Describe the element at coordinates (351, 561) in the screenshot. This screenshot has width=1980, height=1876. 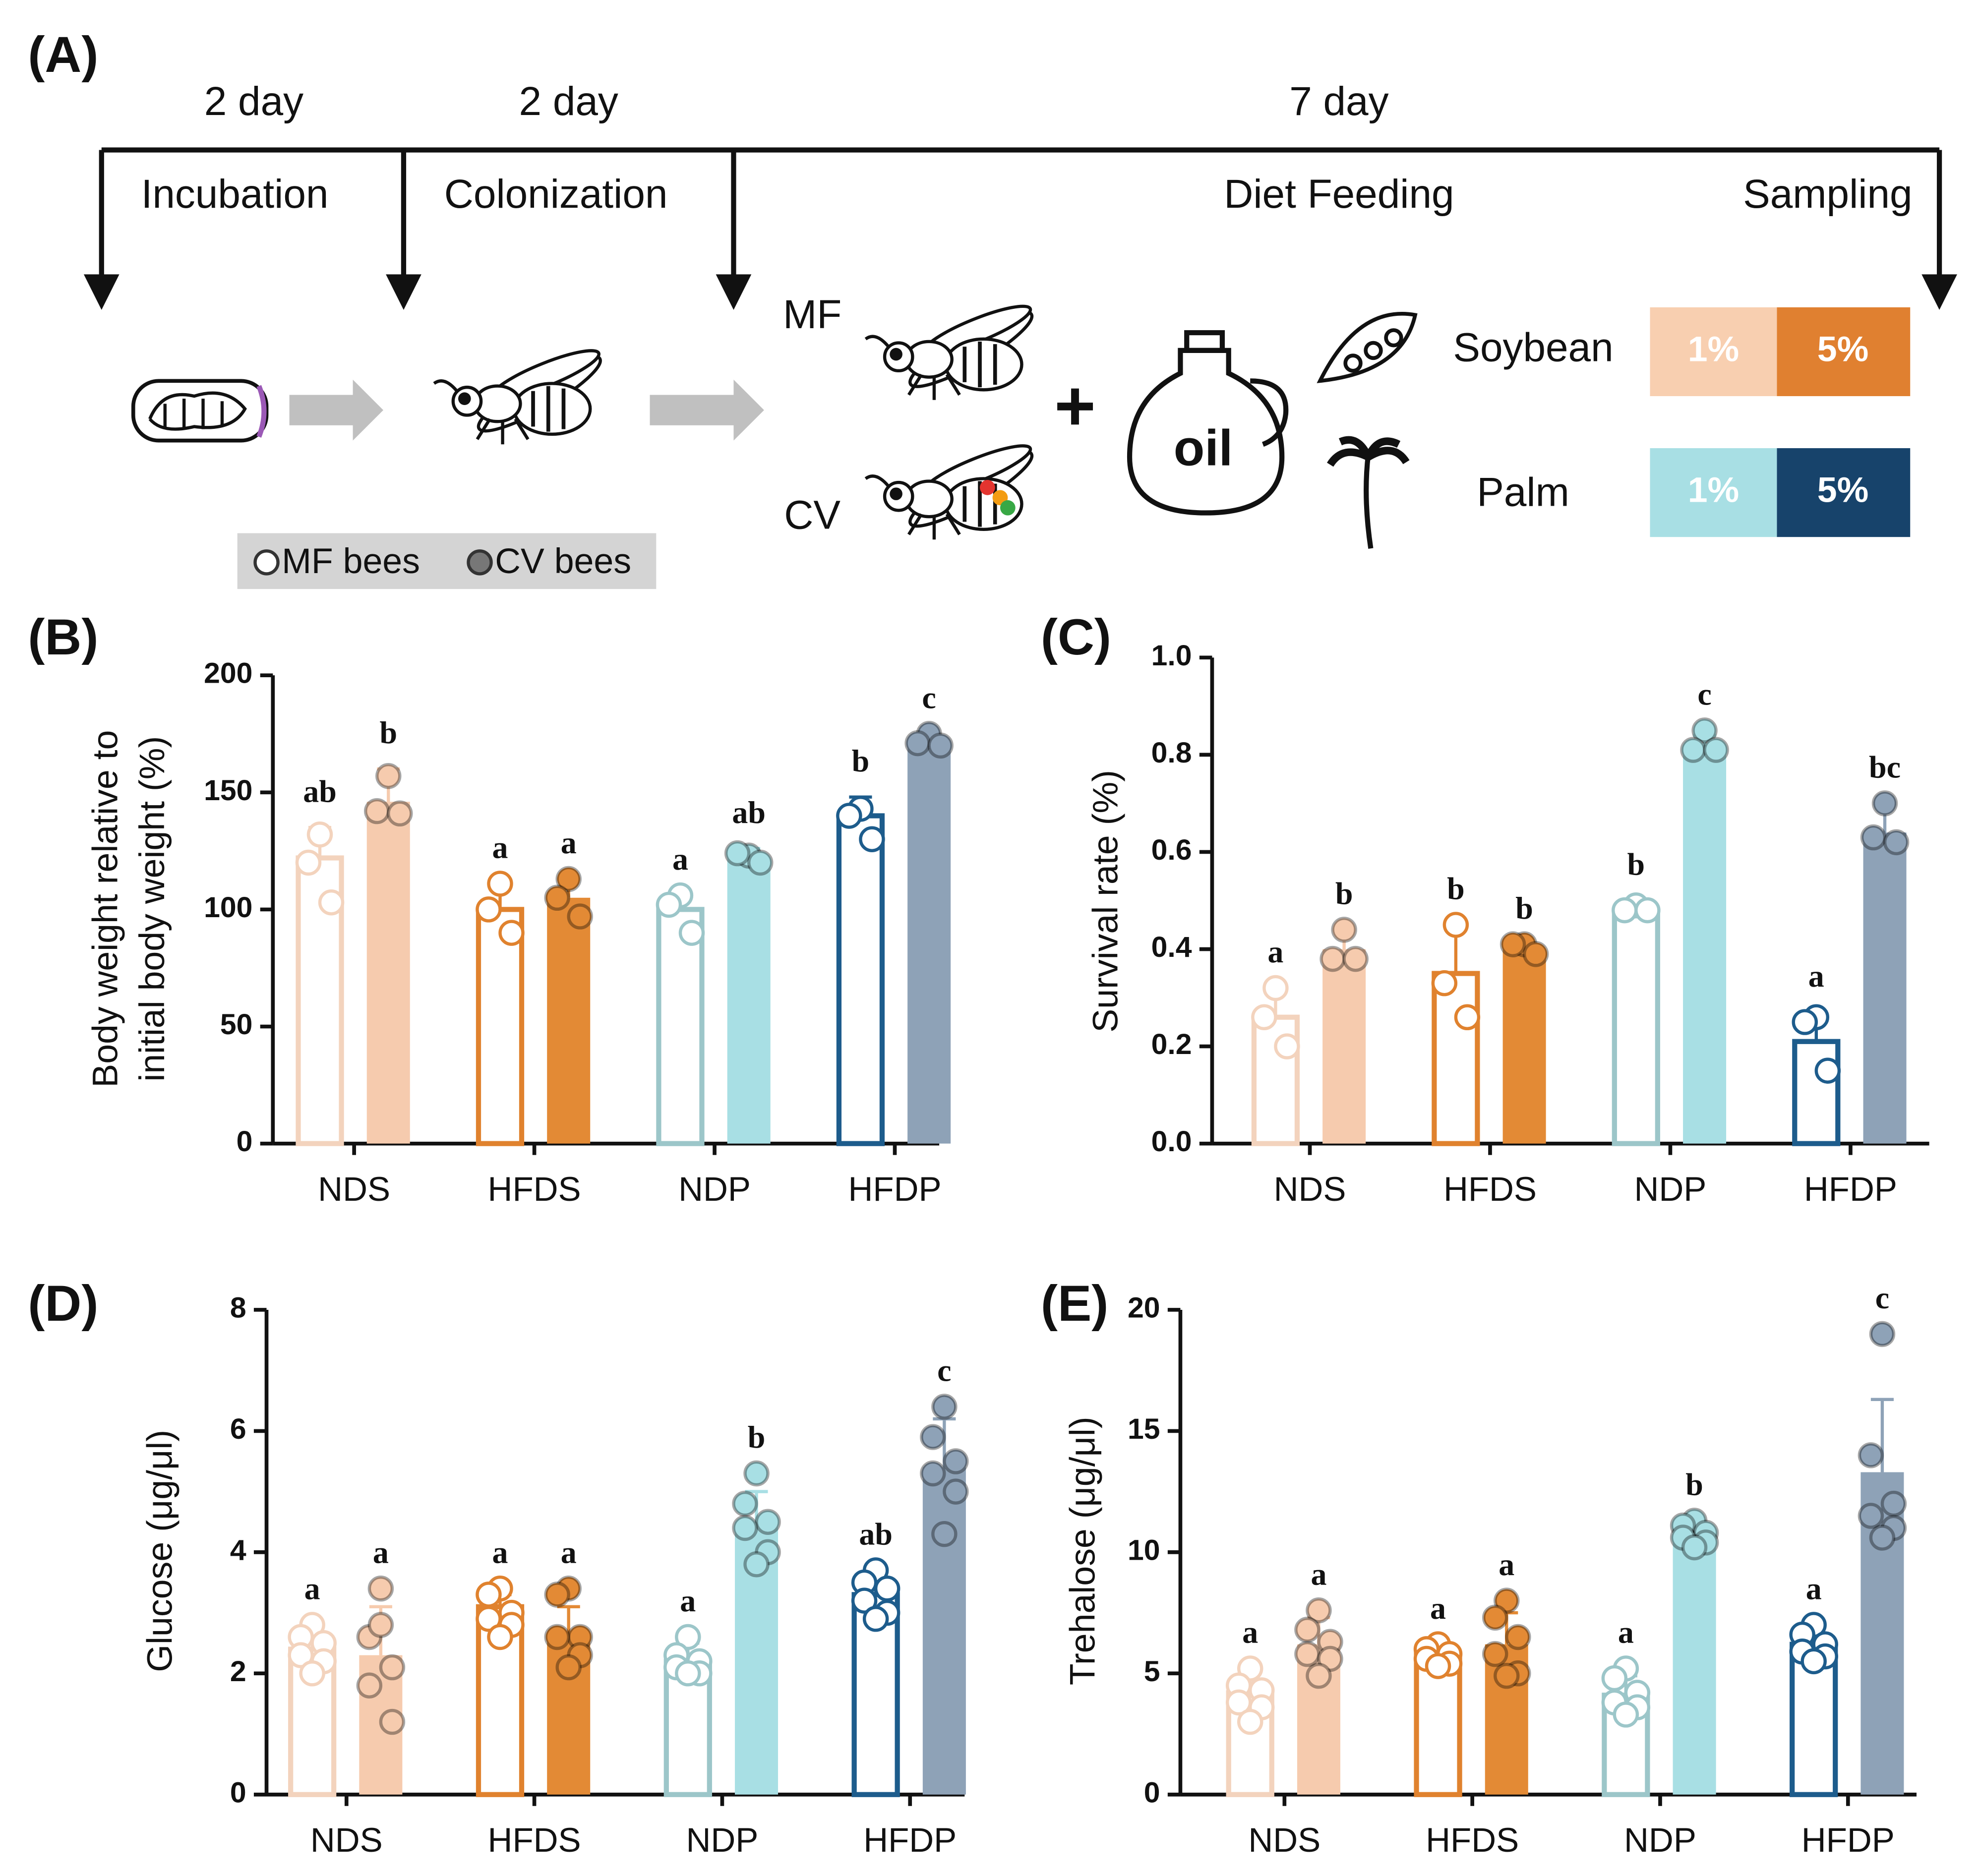
I see `legend-entry: MF bees` at that location.